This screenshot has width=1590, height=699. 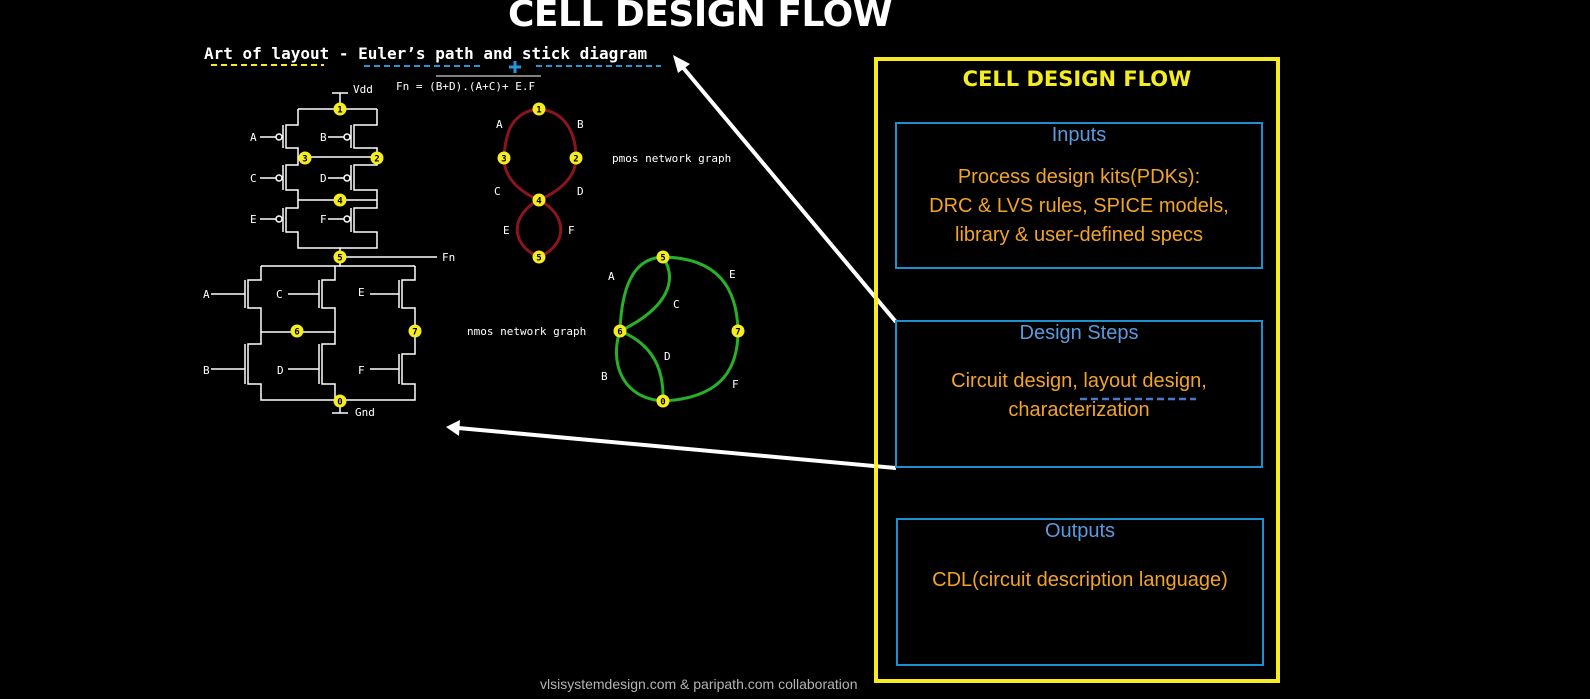 What do you see at coordinates (540, 183) in the screenshot?
I see `pmos-graph-edges` at bounding box center [540, 183].